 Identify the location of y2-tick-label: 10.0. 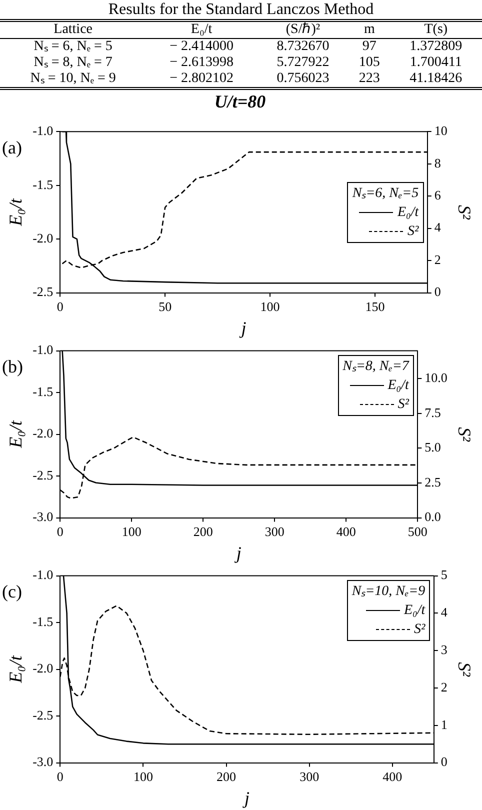
(436, 378).